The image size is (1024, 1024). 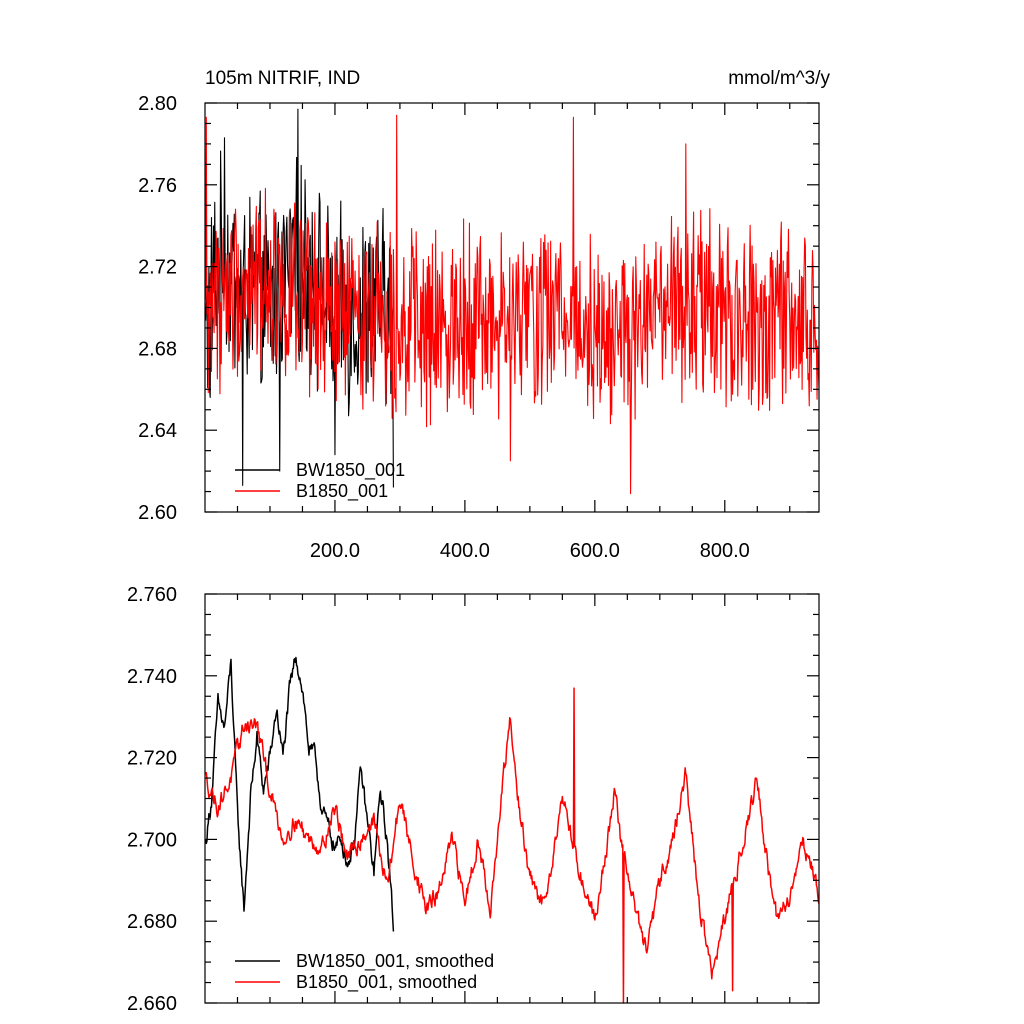 I want to click on panel-title: 105m NITRIF, IND, so click(x=282, y=78).